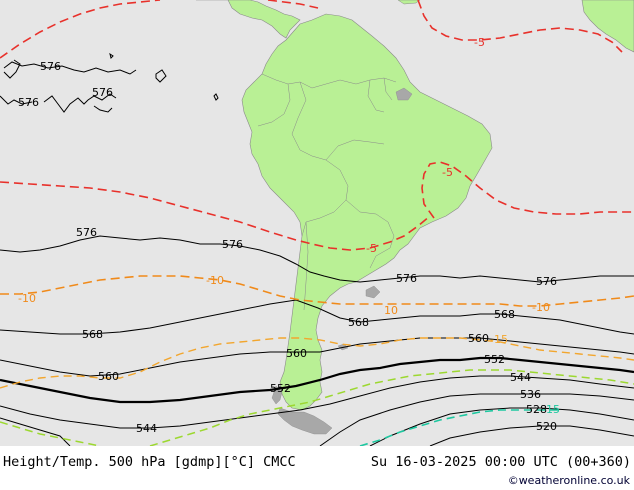 This screenshot has width=634, height=490. I want to click on label-544-e: 544, so click(520, 377).